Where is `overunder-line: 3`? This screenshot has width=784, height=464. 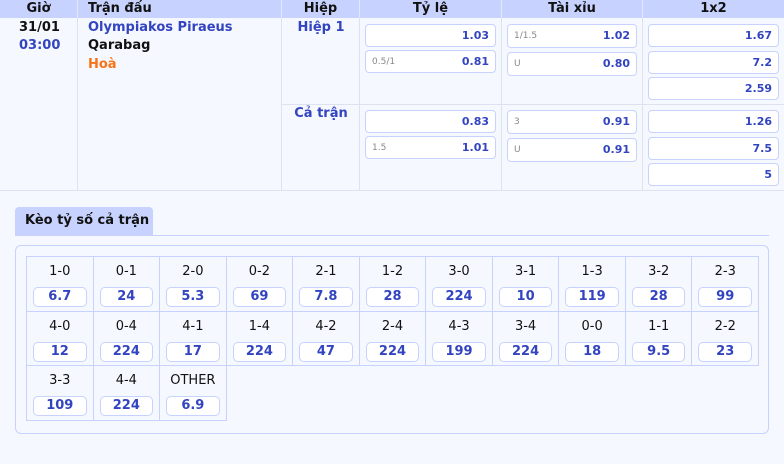 overunder-line: 3 is located at coordinates (517, 122).